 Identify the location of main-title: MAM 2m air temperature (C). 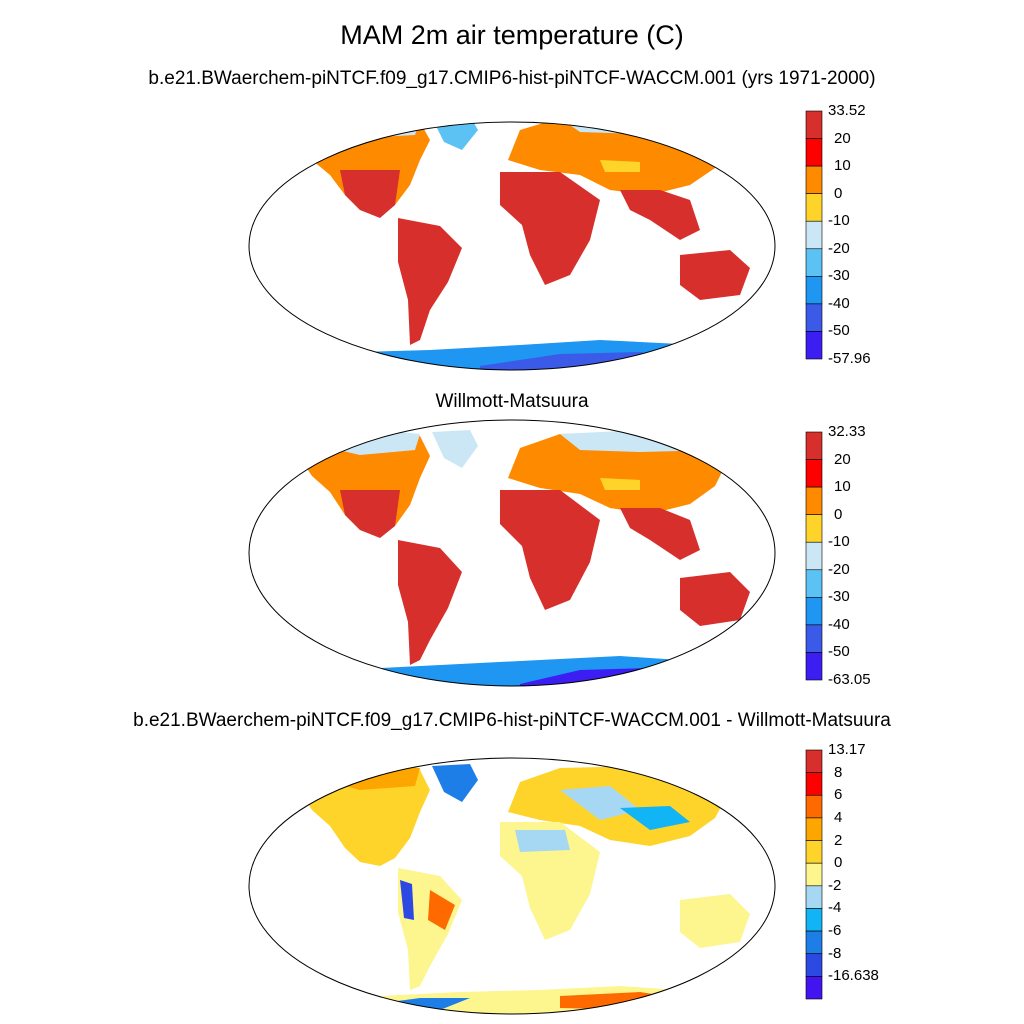
(512, 35).